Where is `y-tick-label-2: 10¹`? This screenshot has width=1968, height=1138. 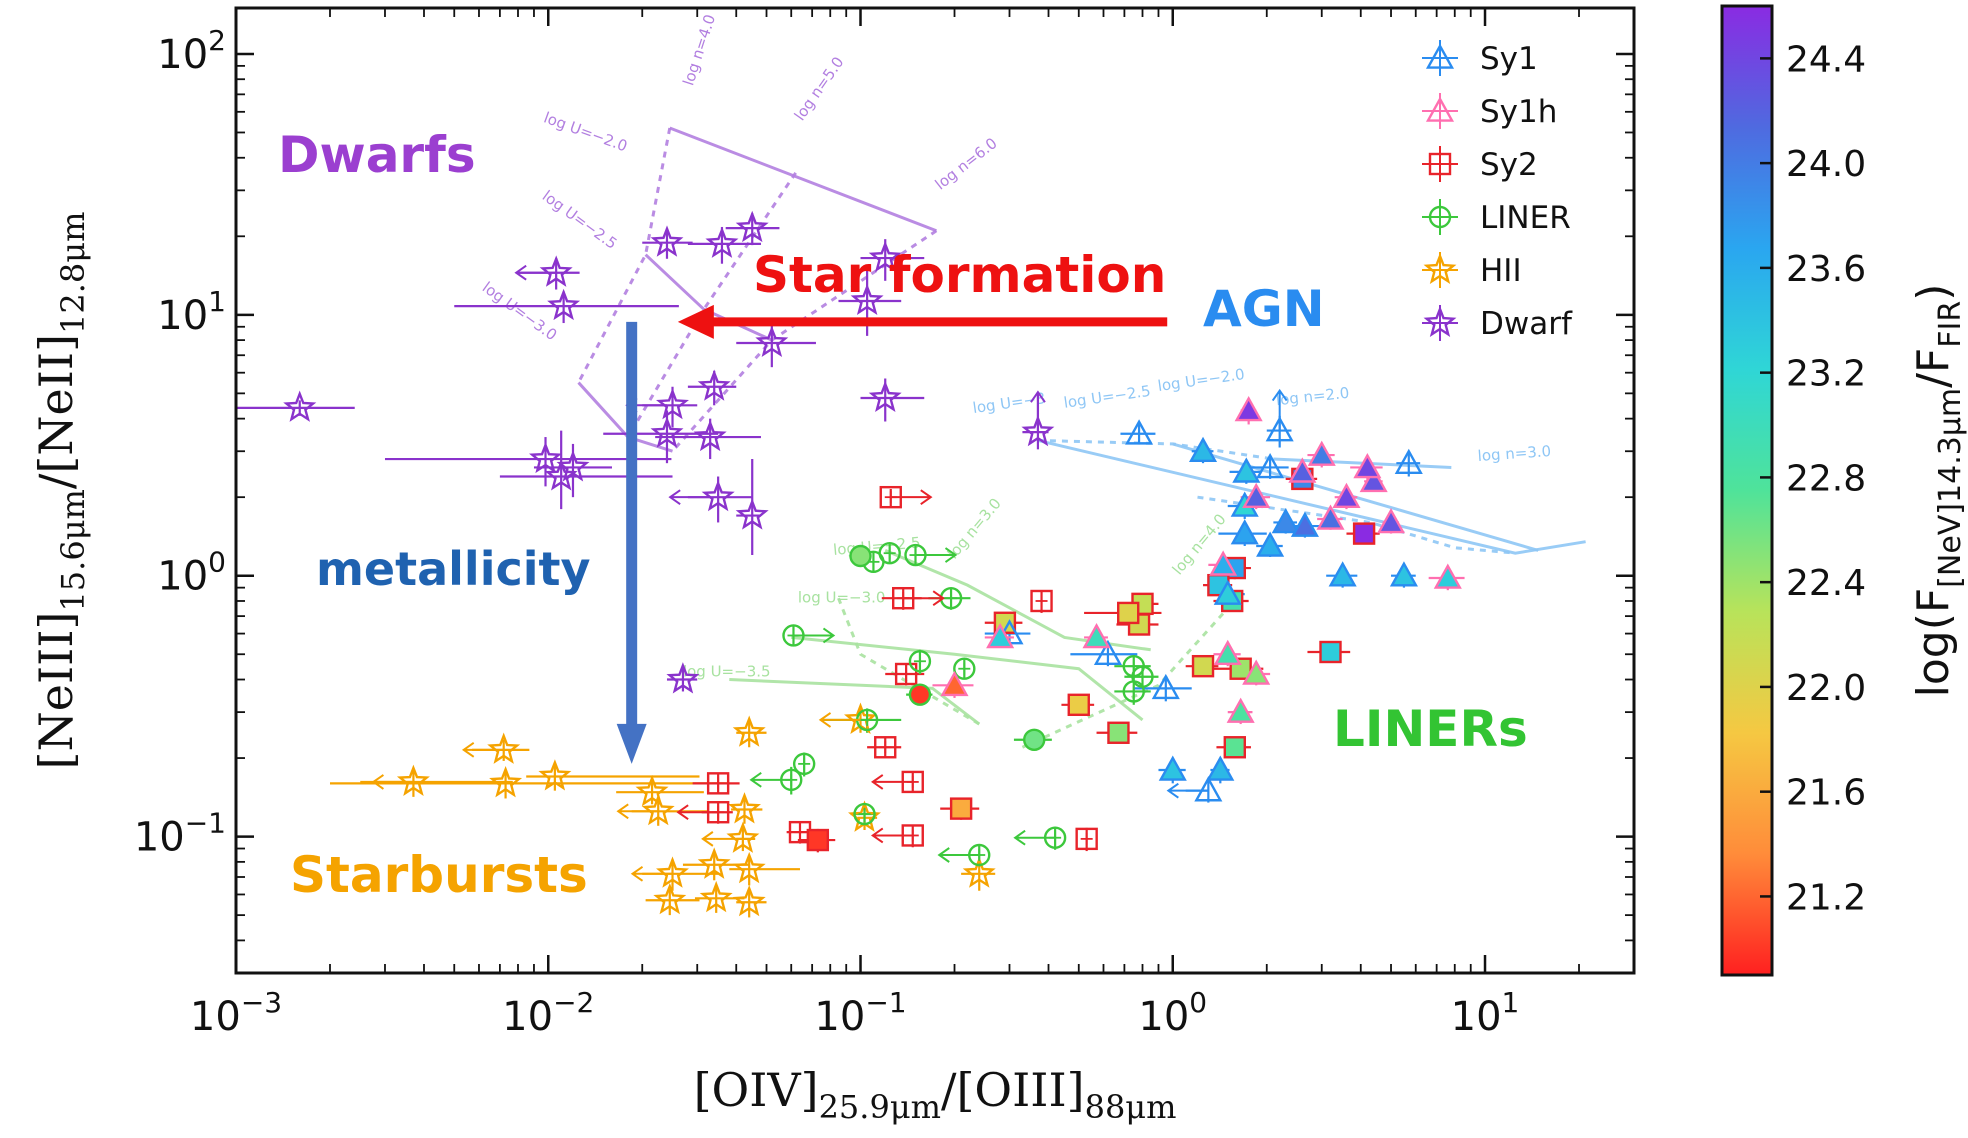
y-tick-label-2: 10¹ is located at coordinates (191, 312).